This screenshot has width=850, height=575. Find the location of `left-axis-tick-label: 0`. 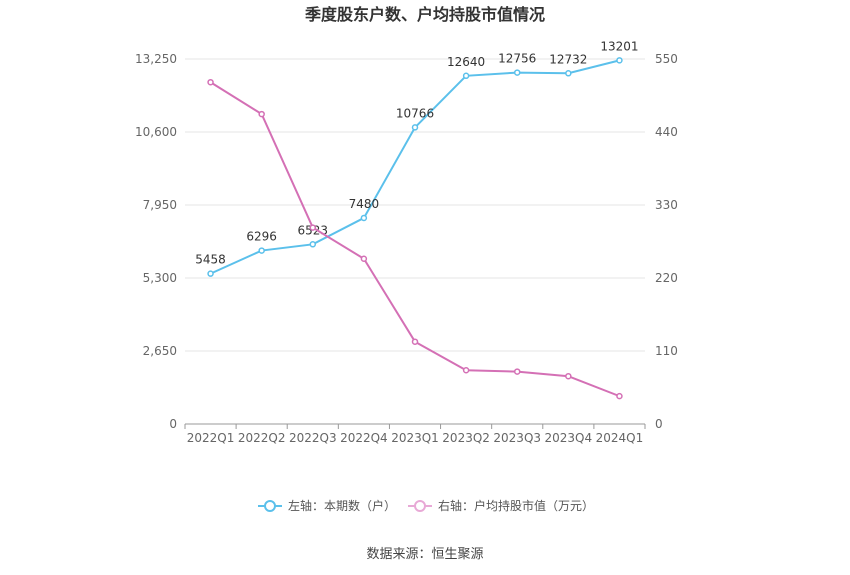

left-axis-tick-label: 0 is located at coordinates (173, 424).